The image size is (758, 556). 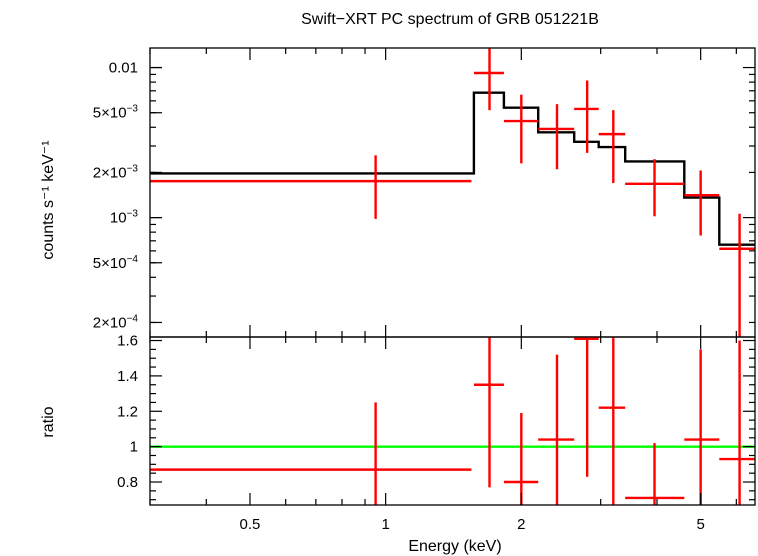 I want to click on spectrum-y-tick-label: 10−3, so click(x=124, y=218).